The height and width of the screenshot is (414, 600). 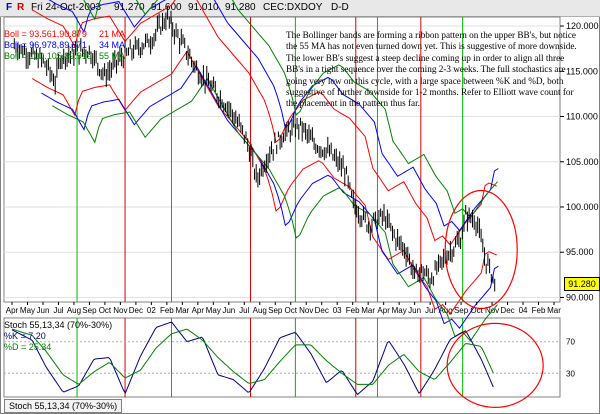 What do you see at coordinates (337, 310) in the screenshot?
I see `price-x-tick-label: 03` at bounding box center [337, 310].